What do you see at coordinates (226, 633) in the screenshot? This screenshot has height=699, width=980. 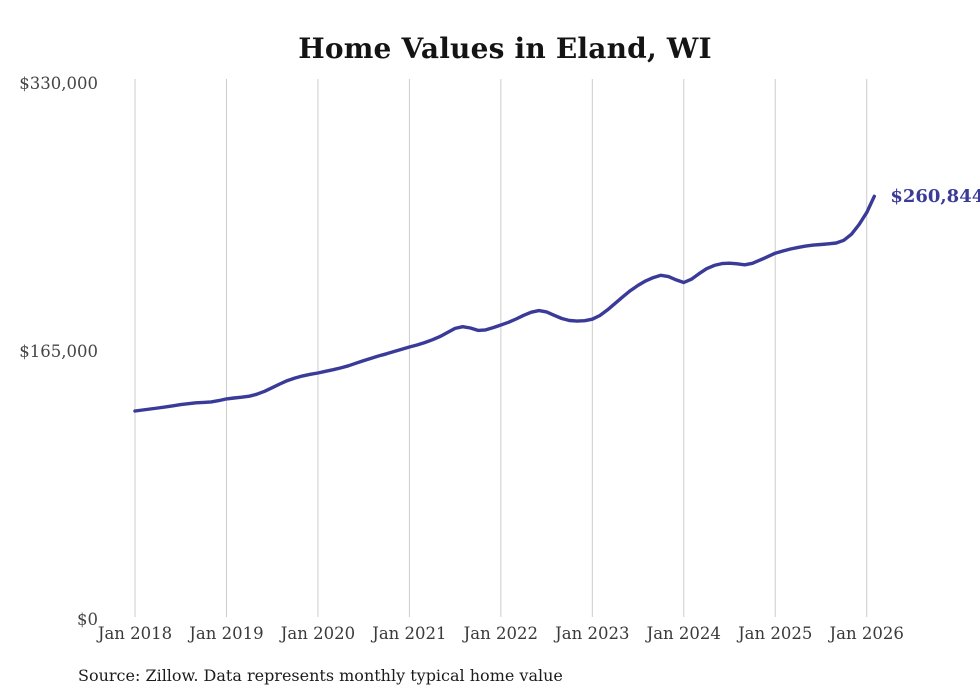 I see `x-tick-label: Jan 2019` at bounding box center [226, 633].